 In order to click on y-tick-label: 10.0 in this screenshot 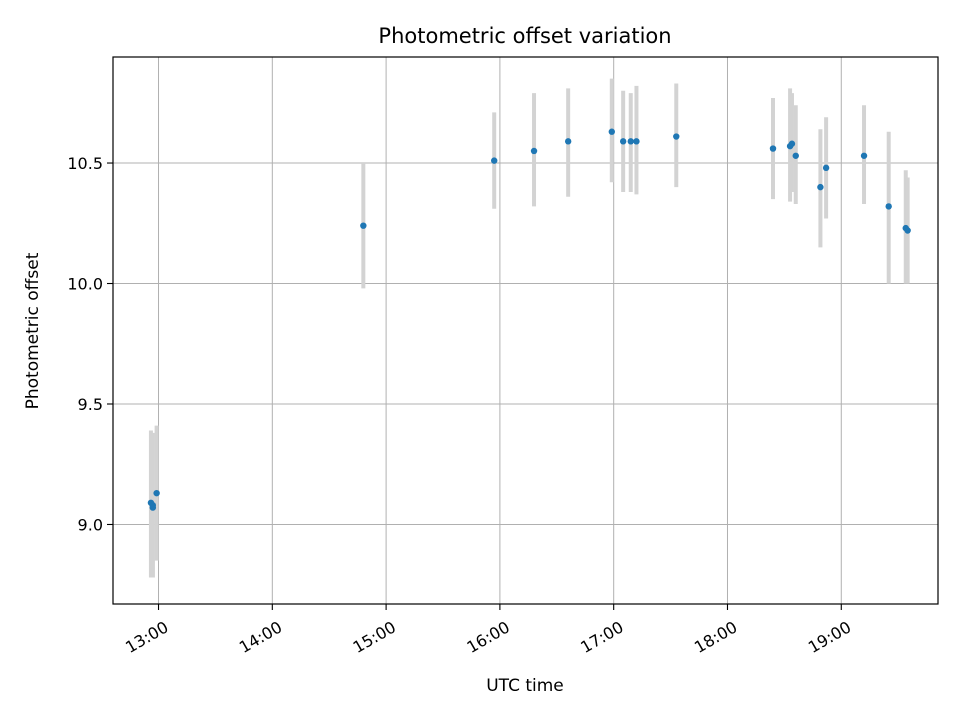, I will do `click(85, 284)`.